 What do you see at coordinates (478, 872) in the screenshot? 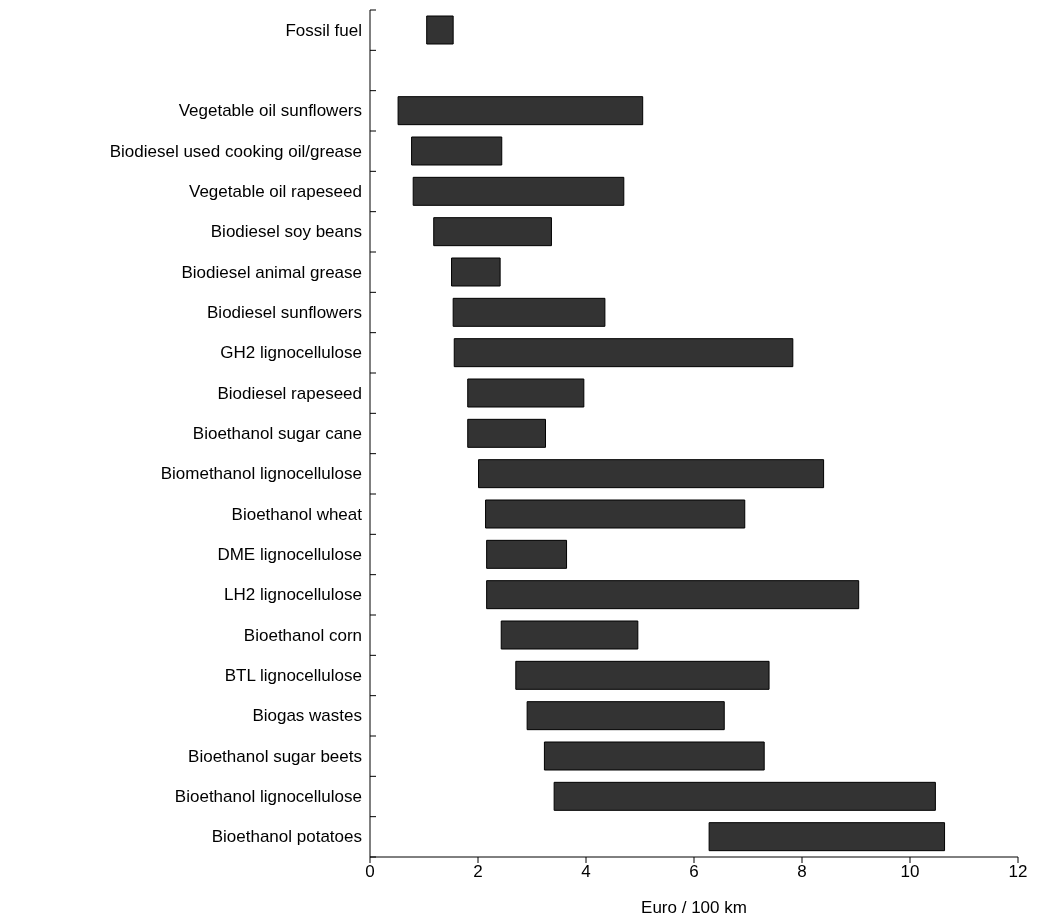
I see `x-tick-label: 2` at bounding box center [478, 872].